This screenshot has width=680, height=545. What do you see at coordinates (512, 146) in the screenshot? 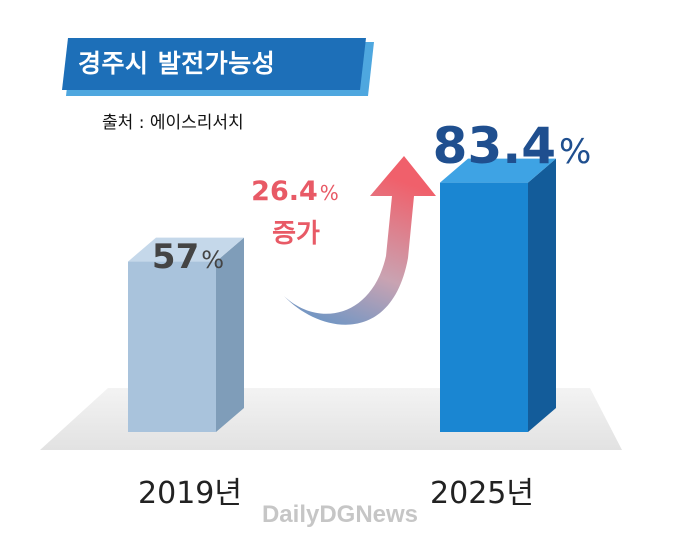
I see `value-label-2025: 83.4%` at bounding box center [512, 146].